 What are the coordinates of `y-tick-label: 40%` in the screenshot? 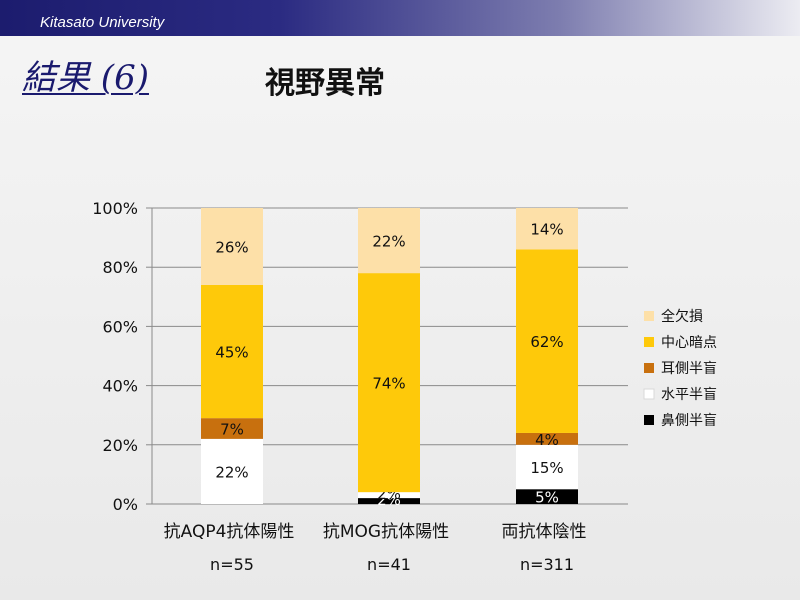 It's located at (120, 386).